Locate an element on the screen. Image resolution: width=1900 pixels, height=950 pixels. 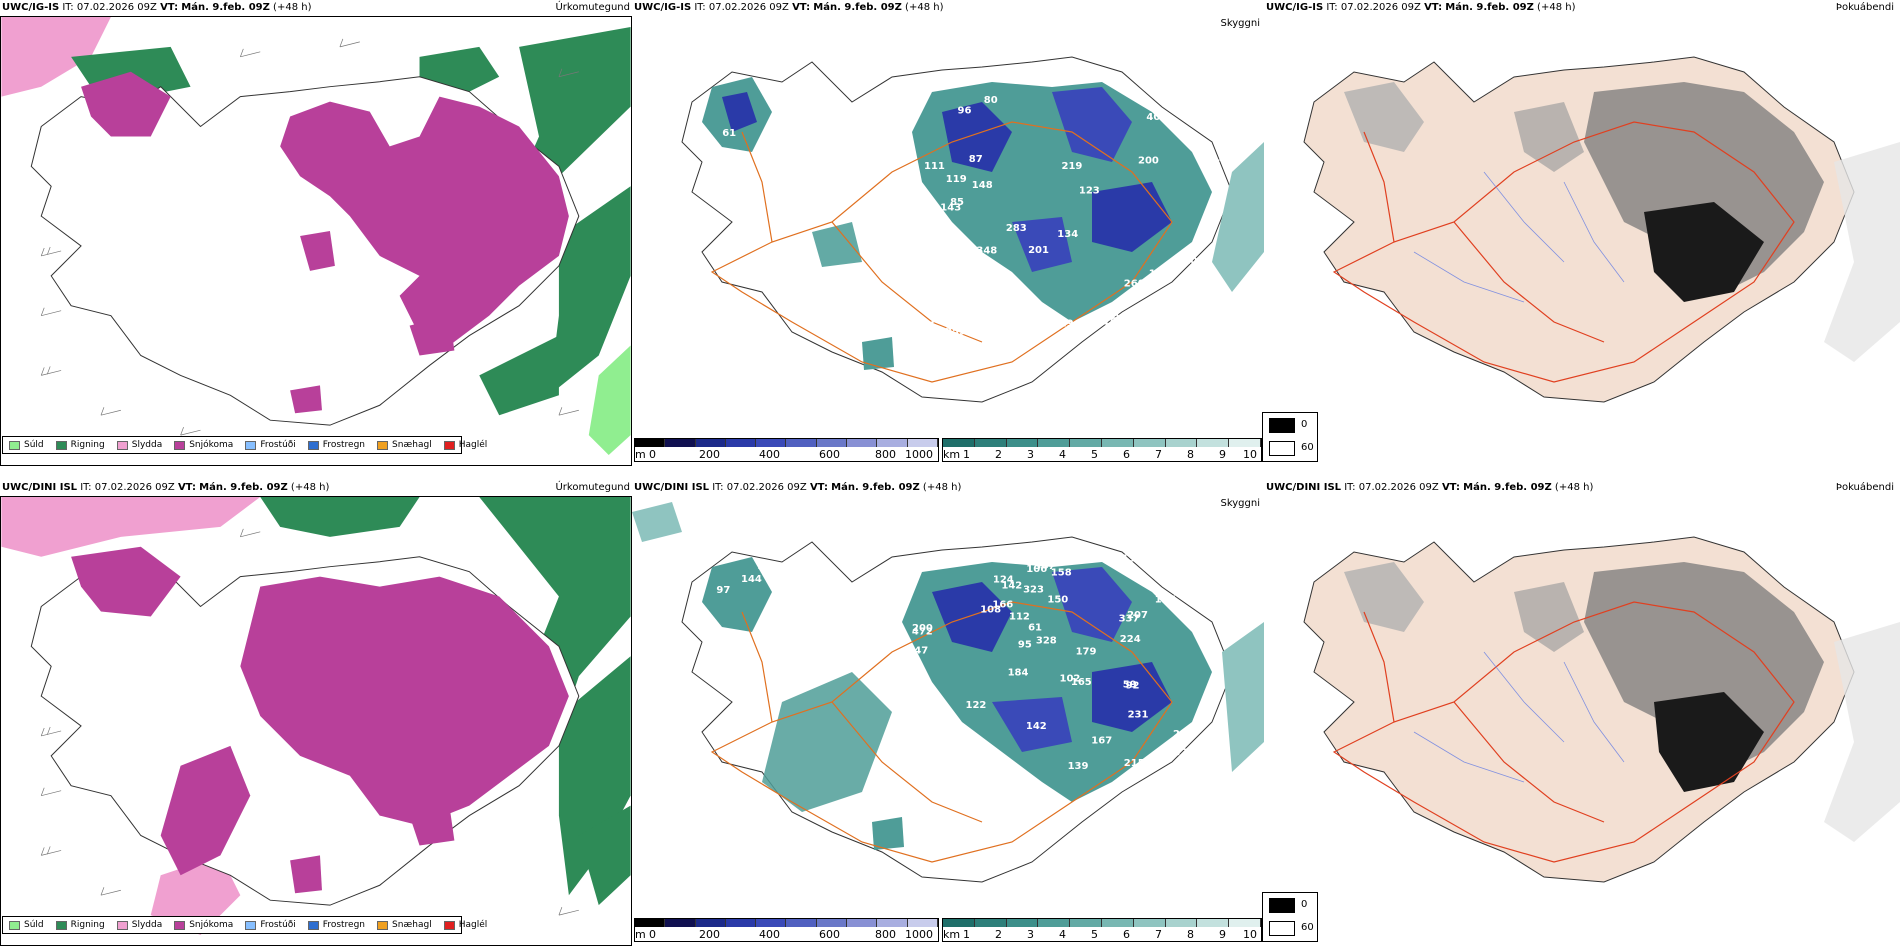
visibility-unit: km is located at coordinates (952, 934).